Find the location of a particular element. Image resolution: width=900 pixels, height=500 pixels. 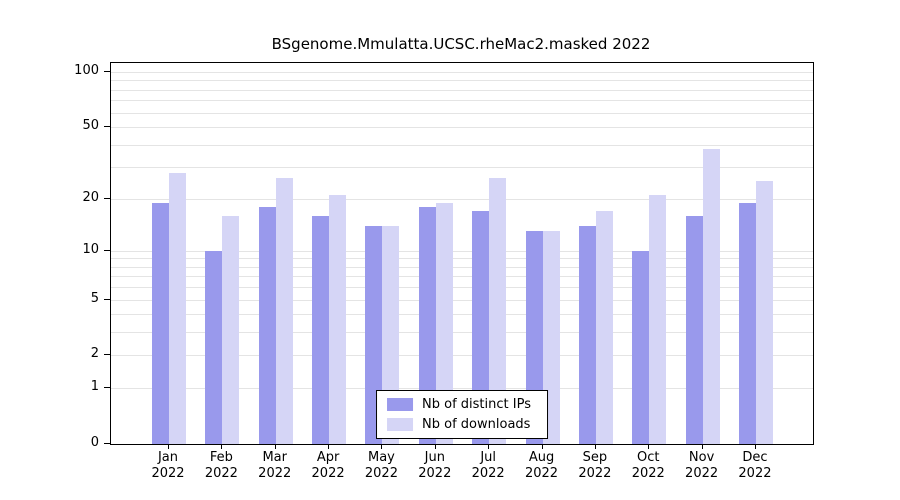

y-tick-label: 20 is located at coordinates (90, 197).